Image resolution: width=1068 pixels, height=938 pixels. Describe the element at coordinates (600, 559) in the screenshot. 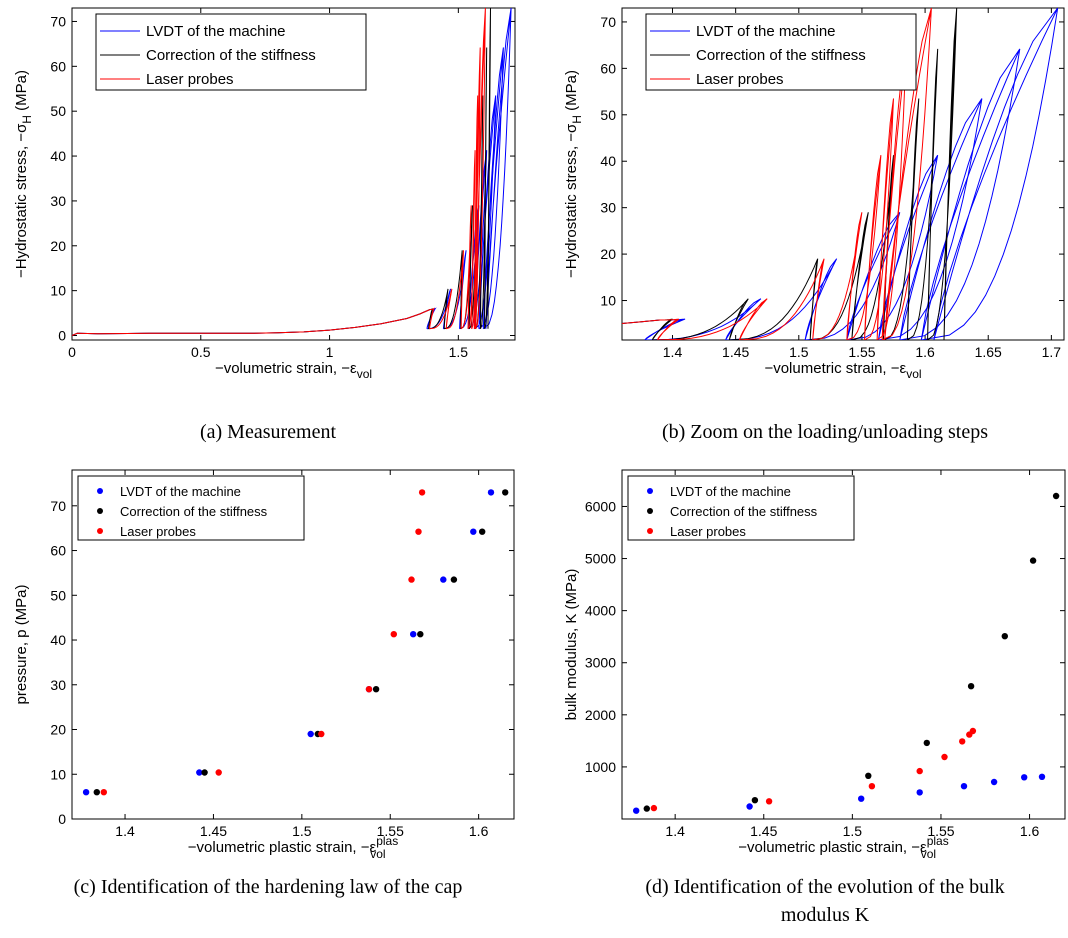

I see `chart-d-ytick-label: 5000` at that location.